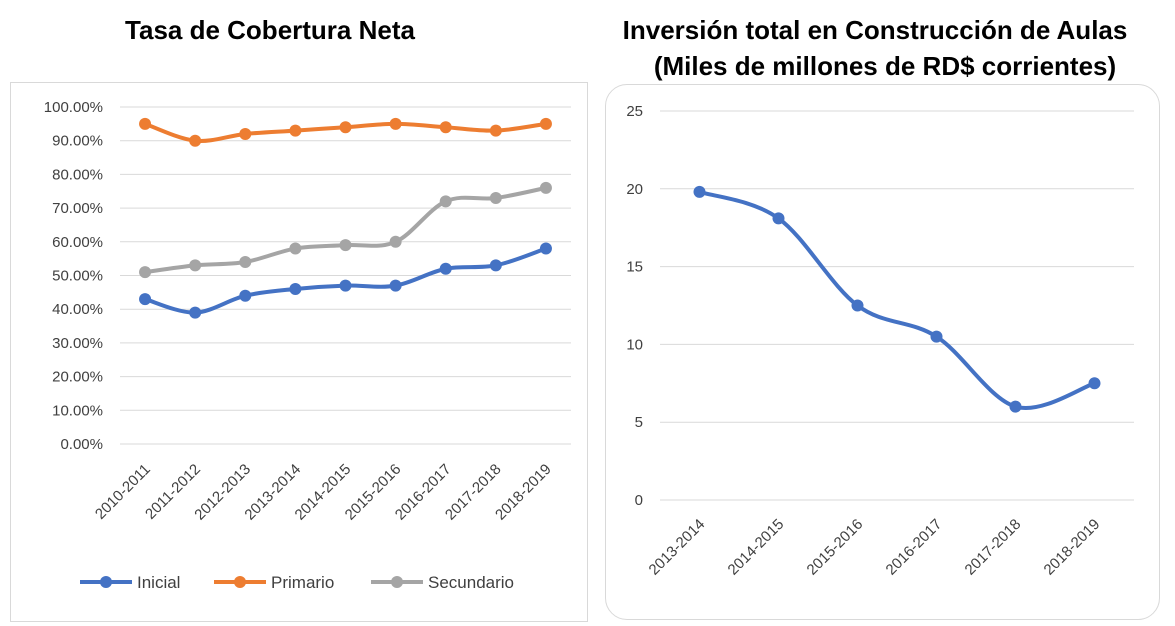 The width and height of the screenshot is (1175, 626). I want to click on chart1-y-tick-label: 30.00%, so click(77, 343).